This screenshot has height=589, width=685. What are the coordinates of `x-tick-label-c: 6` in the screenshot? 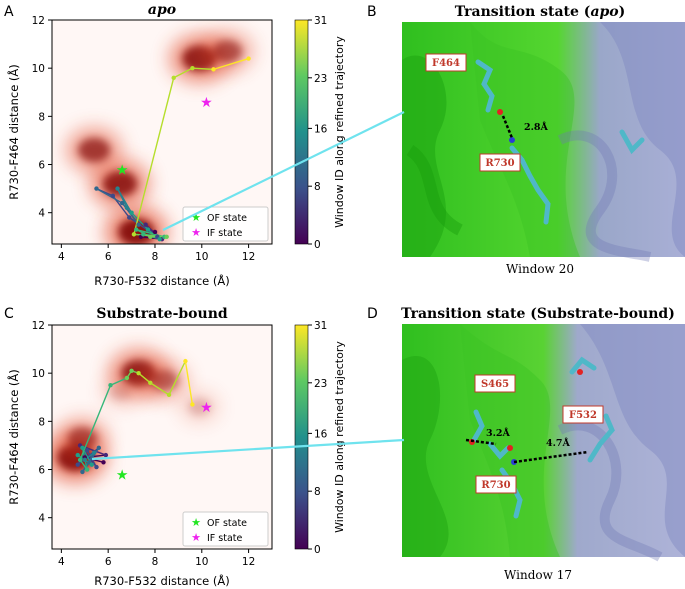 It's located at (108, 562).